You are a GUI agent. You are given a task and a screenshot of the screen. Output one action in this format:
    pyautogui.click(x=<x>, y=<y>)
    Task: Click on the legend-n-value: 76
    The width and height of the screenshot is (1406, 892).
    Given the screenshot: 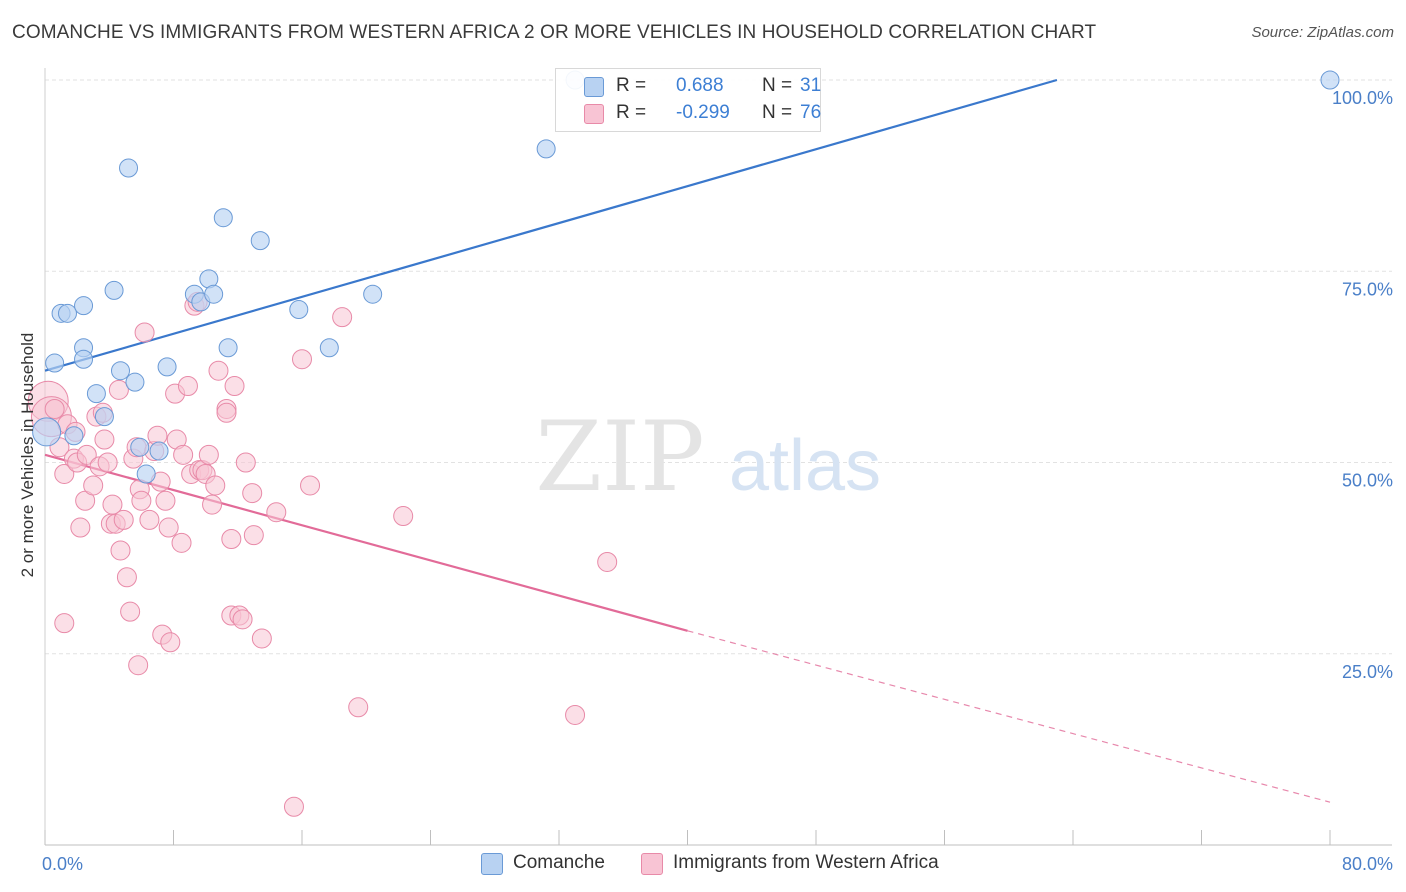 What is the action you would take?
    pyautogui.click(x=811, y=112)
    